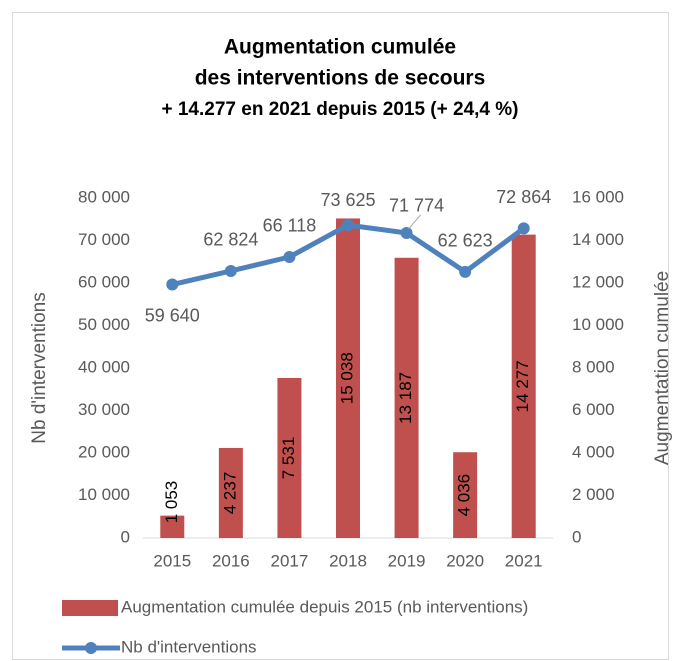 This screenshot has height=661, width=681. Describe the element at coordinates (348, 560) in the screenshot. I see `x-tick-label: 2018` at that location.